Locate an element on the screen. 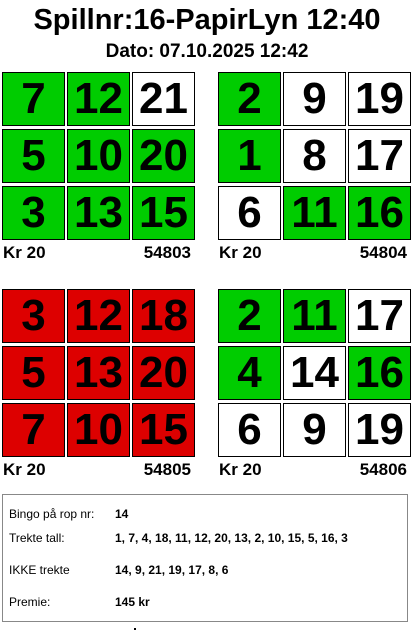 The image size is (414, 633). bingo-card: 3 12 18 5 13 20 7 10 15 Kr 20 54805 is located at coordinates (98, 385).